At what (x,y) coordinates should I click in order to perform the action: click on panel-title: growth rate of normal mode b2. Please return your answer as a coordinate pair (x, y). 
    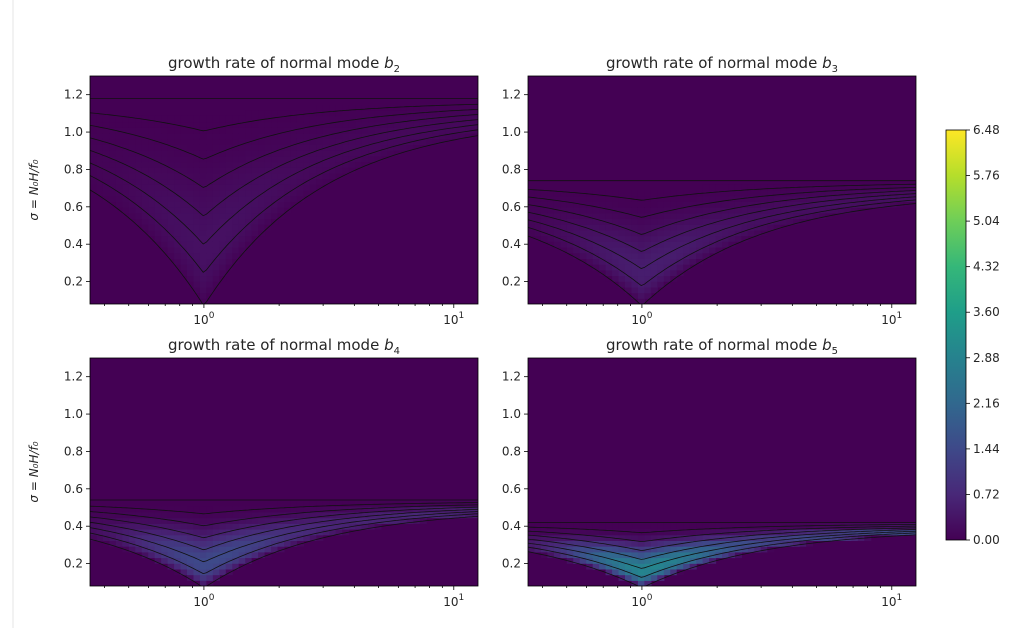
    Looking at the image, I should click on (284, 64).